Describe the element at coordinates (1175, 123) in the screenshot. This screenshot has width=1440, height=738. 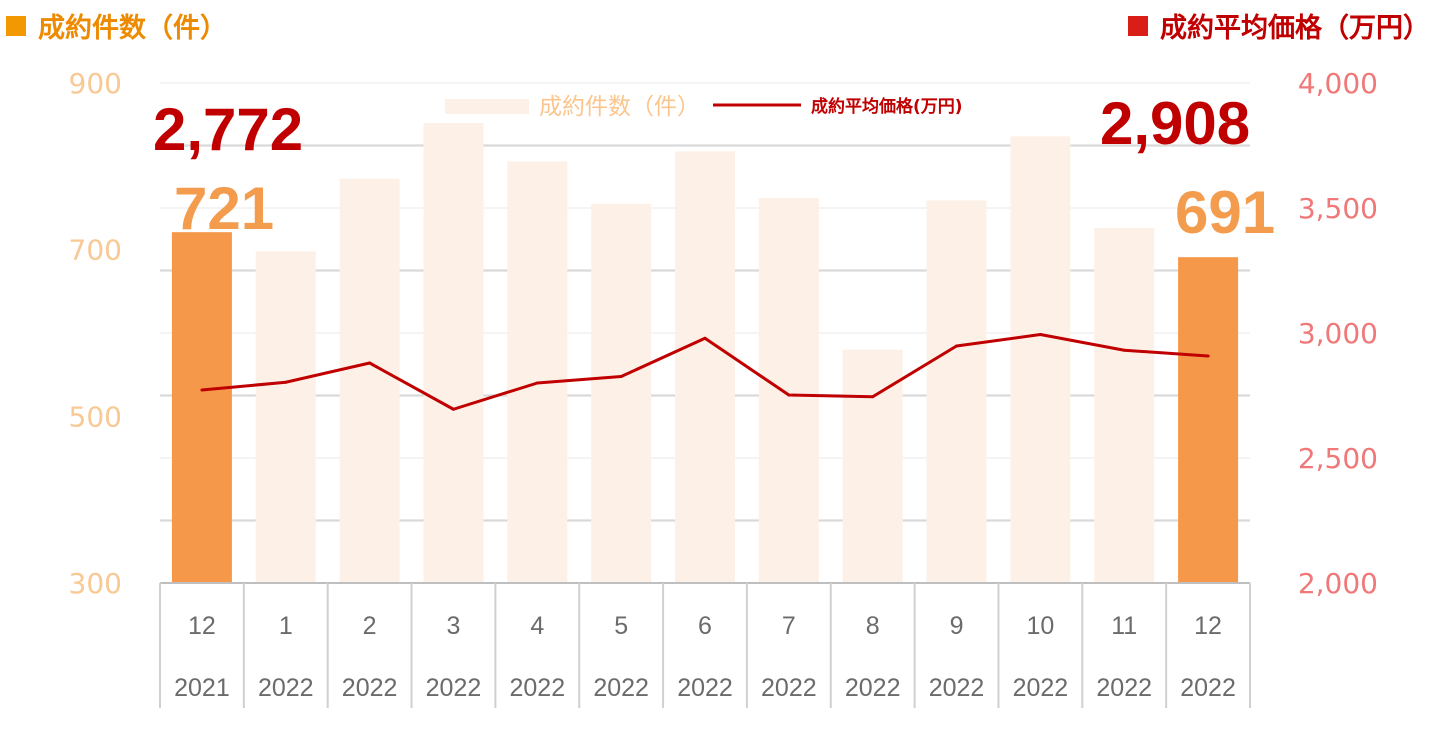
I see `callout-last-price: 2,908` at that location.